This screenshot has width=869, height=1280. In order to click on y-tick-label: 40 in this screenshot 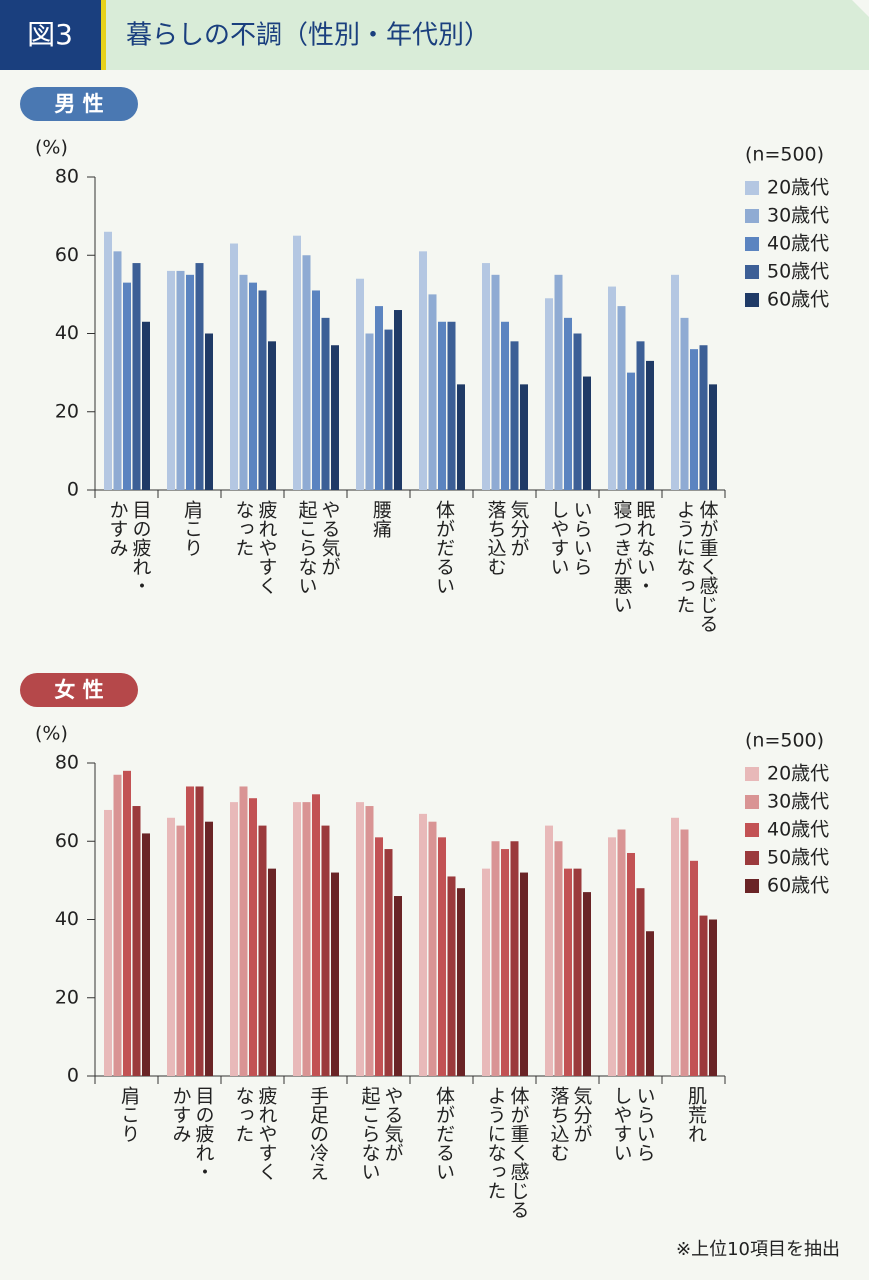, I will do `click(67, 333)`.